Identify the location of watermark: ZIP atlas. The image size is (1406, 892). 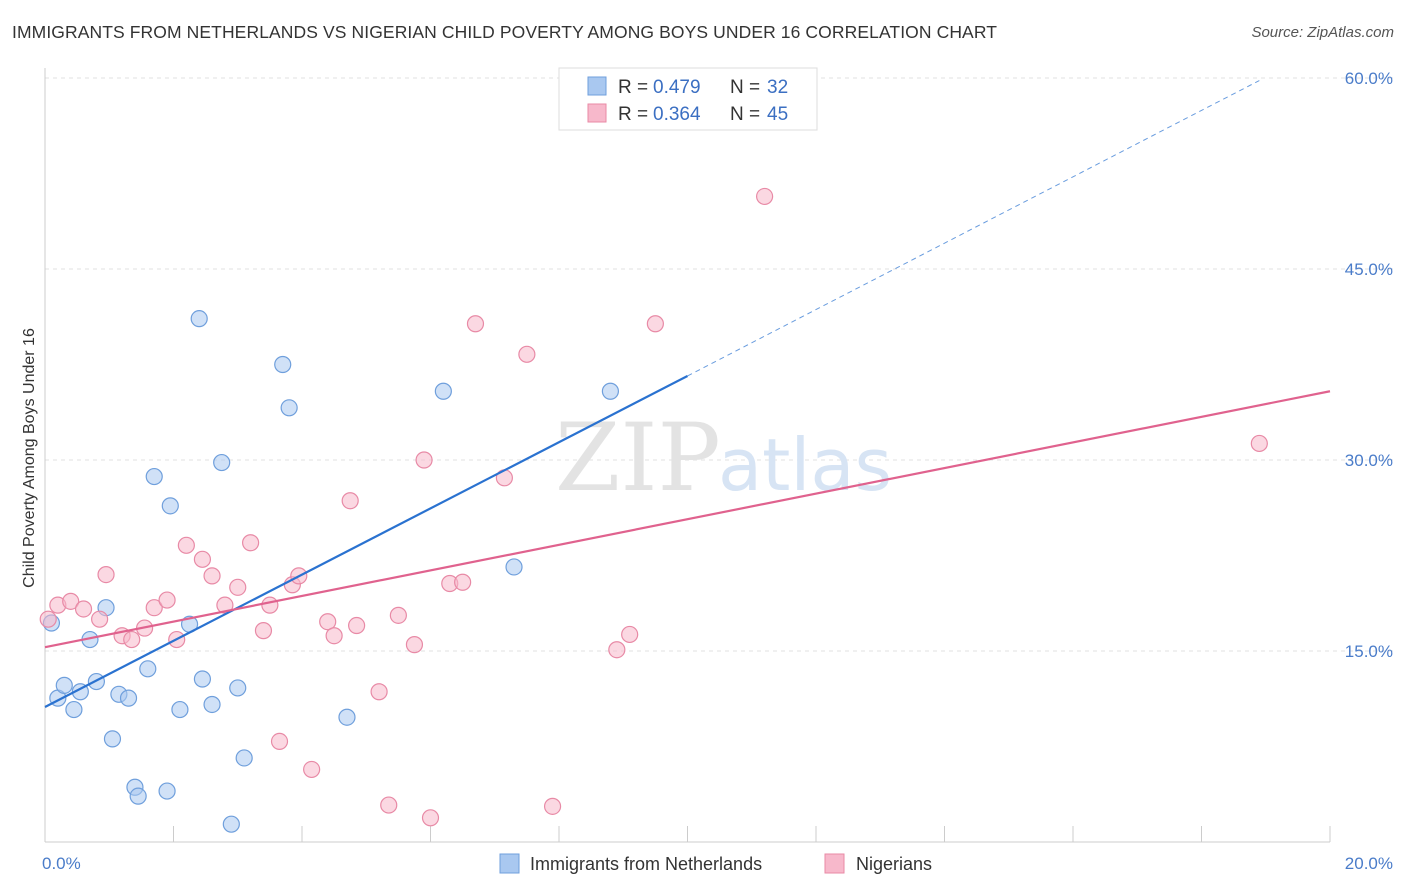
(723, 458).